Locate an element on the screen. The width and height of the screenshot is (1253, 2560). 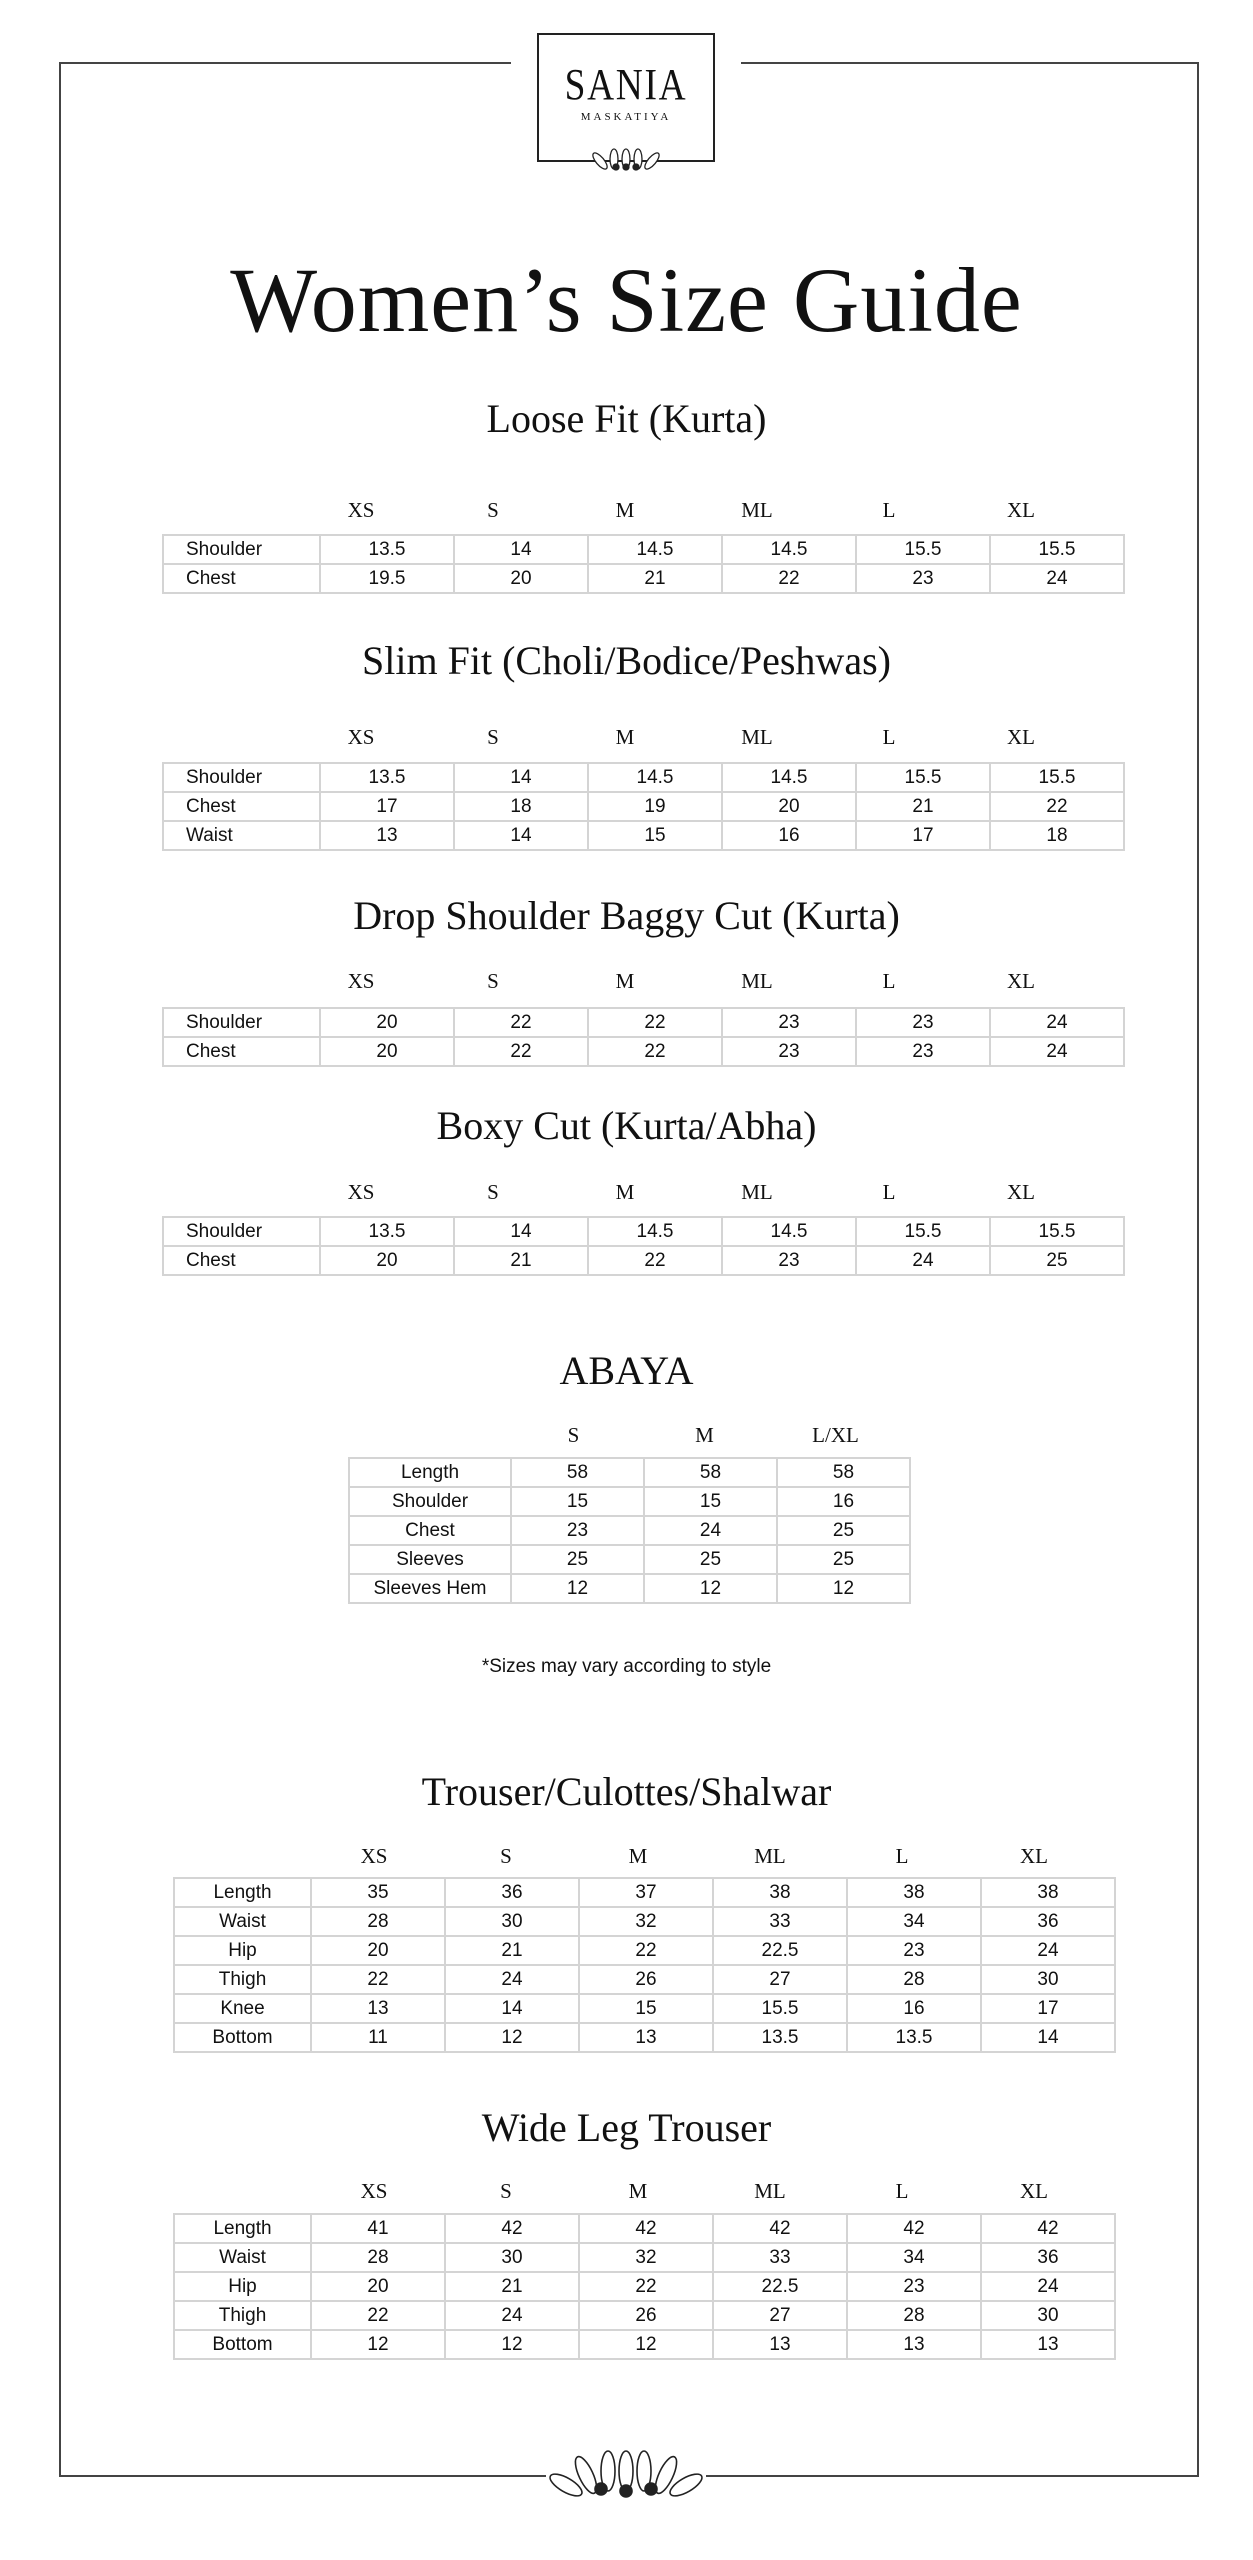
row-label: Sleeves is located at coordinates (430, 1559).